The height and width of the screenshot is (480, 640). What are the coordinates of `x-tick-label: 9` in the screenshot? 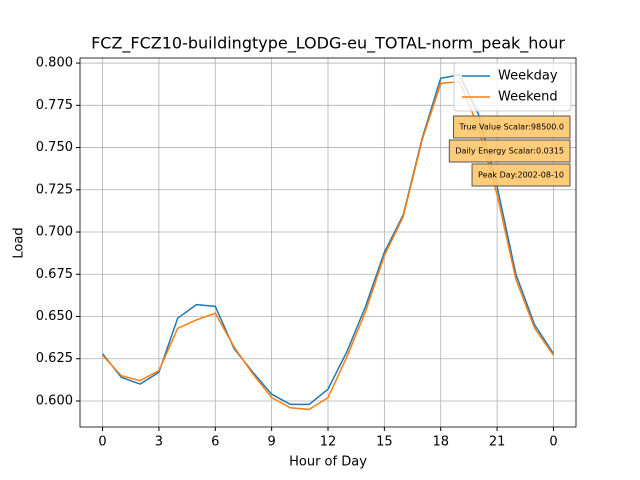 It's located at (271, 442).